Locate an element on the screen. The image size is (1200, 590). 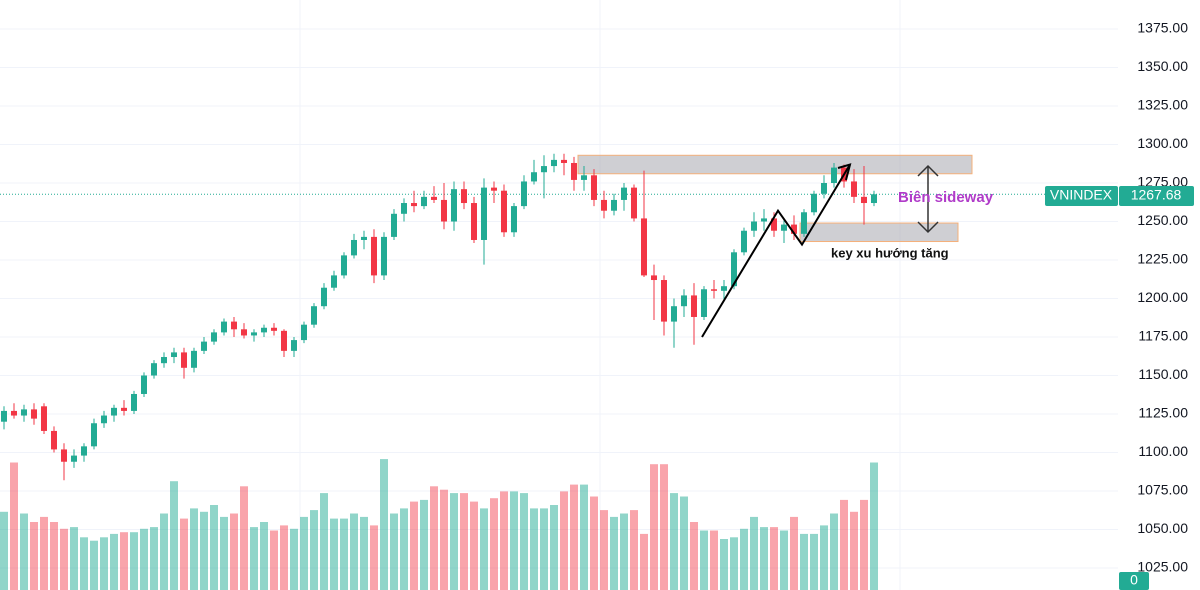
y-tick-label: 1125.00 is located at coordinates (1163, 413).